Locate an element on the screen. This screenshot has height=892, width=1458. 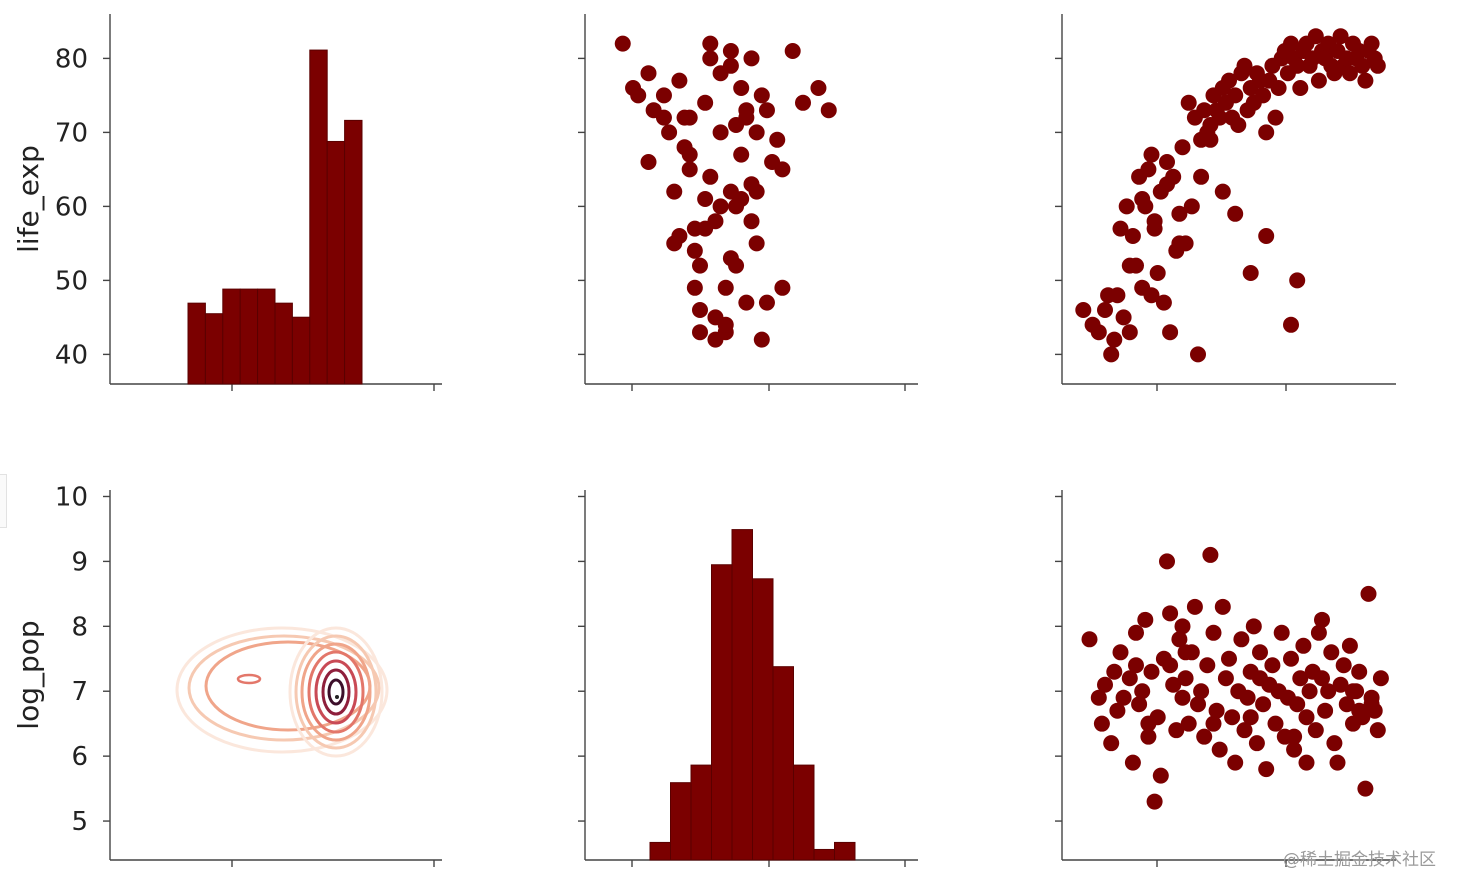
y-axis-label: log_pop is located at coordinates (28, 674).